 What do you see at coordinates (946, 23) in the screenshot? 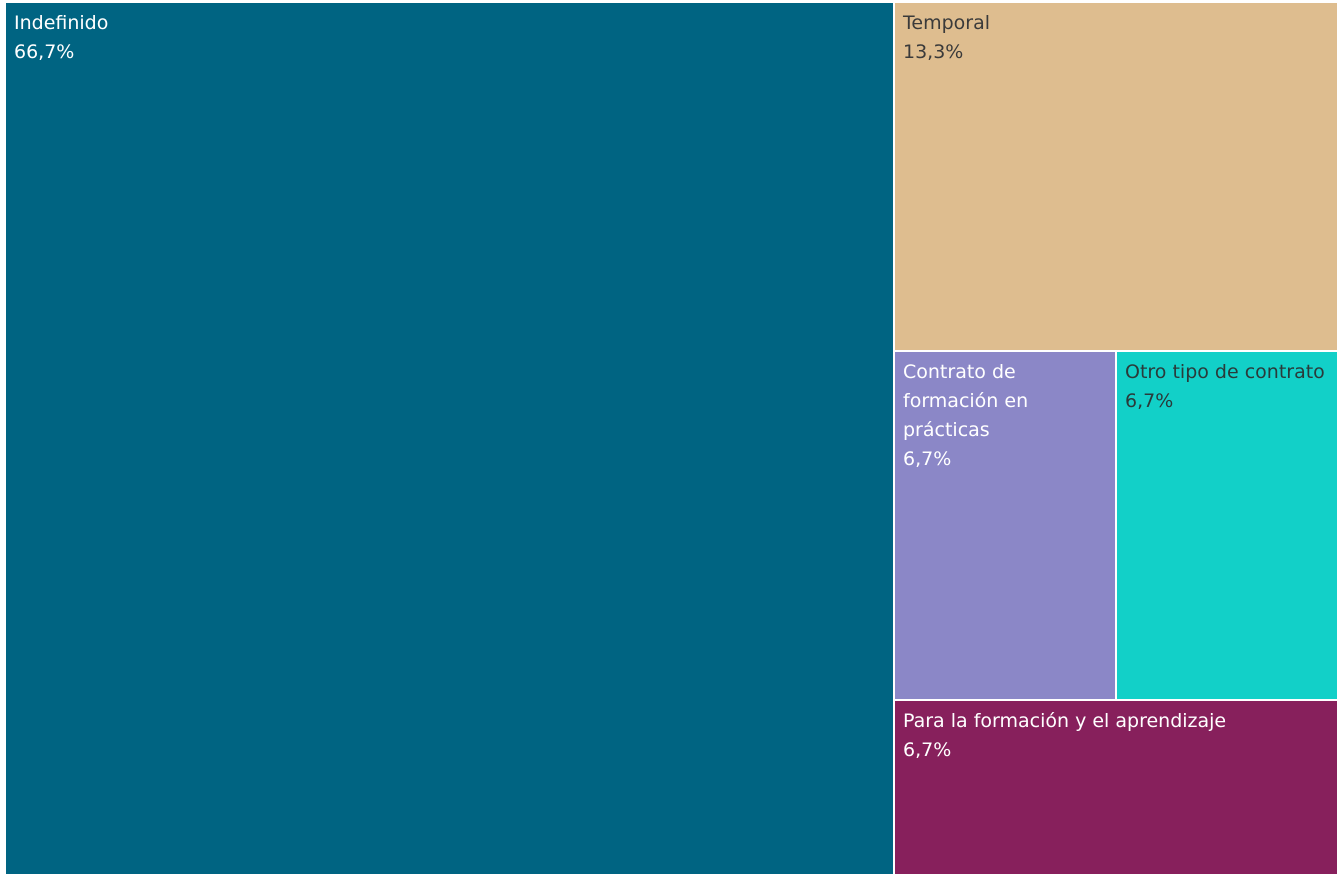
I see `tile-label: Temporal` at bounding box center [946, 23].